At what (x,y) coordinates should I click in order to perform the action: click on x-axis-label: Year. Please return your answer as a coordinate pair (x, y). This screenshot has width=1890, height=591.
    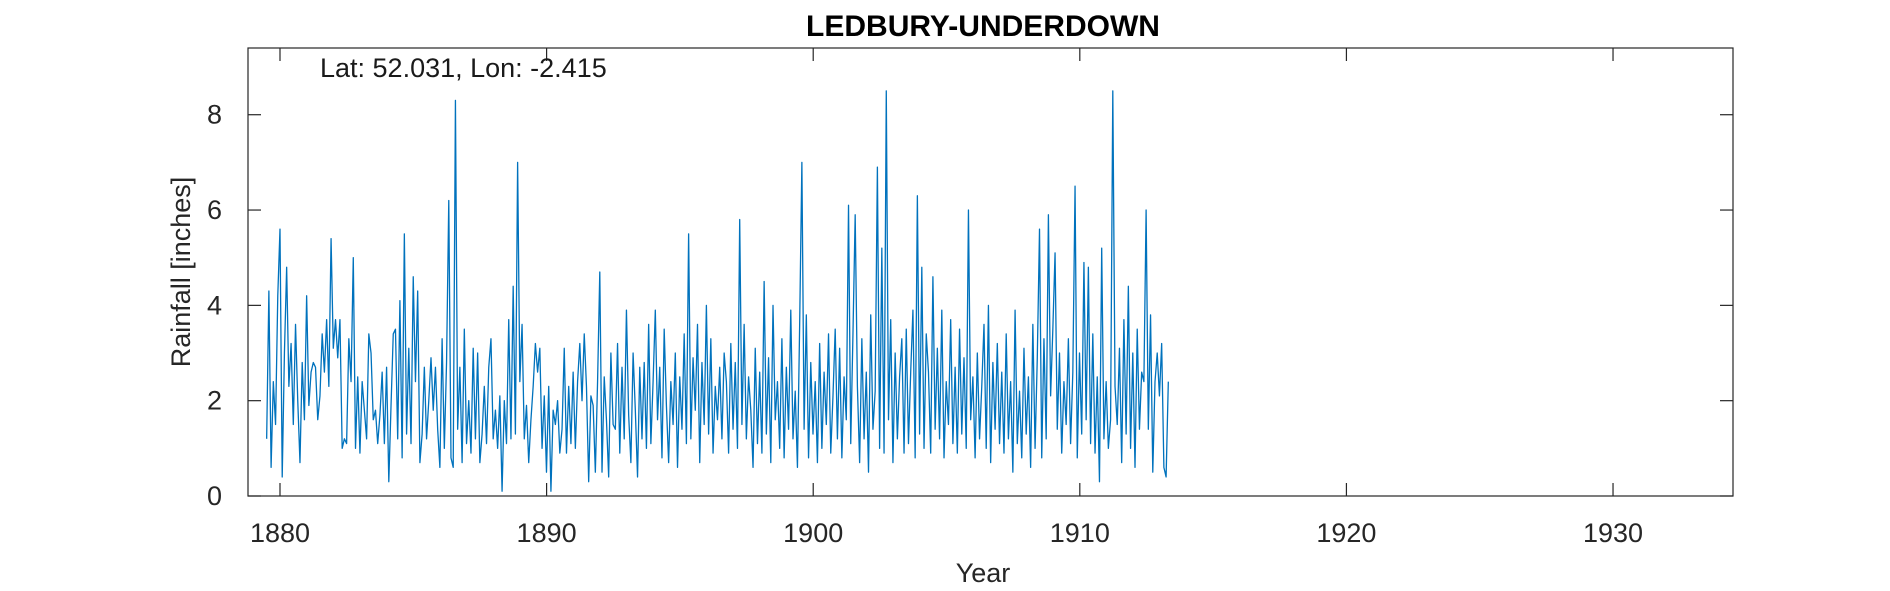
    Looking at the image, I should click on (983, 573).